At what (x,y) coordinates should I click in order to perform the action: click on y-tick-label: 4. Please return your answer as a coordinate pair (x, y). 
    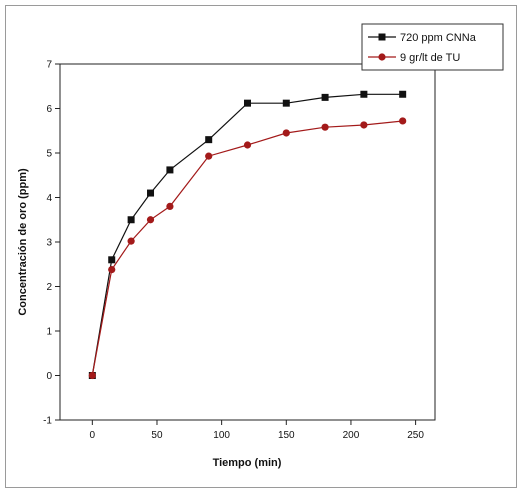
    Looking at the image, I should click on (49, 198).